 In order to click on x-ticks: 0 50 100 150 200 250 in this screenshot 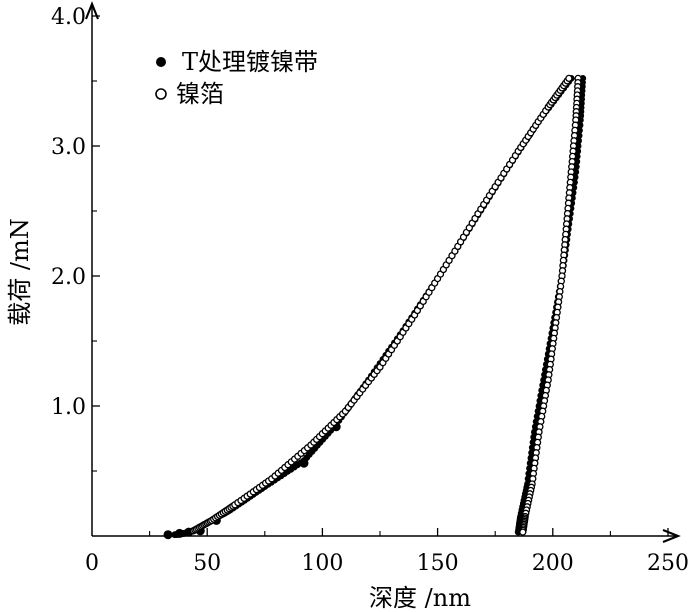, I will do `click(387, 552)`.